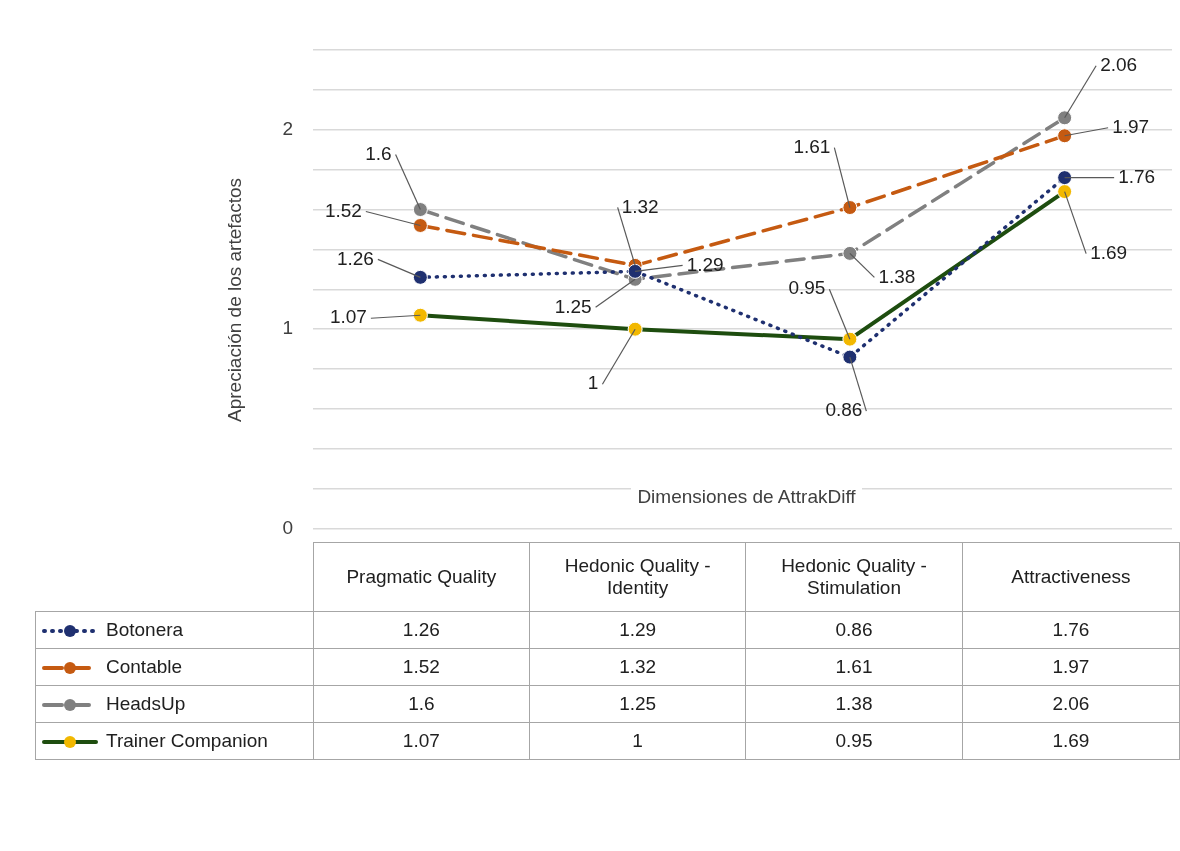  I want to click on legend-label: Botonera, so click(174, 630).